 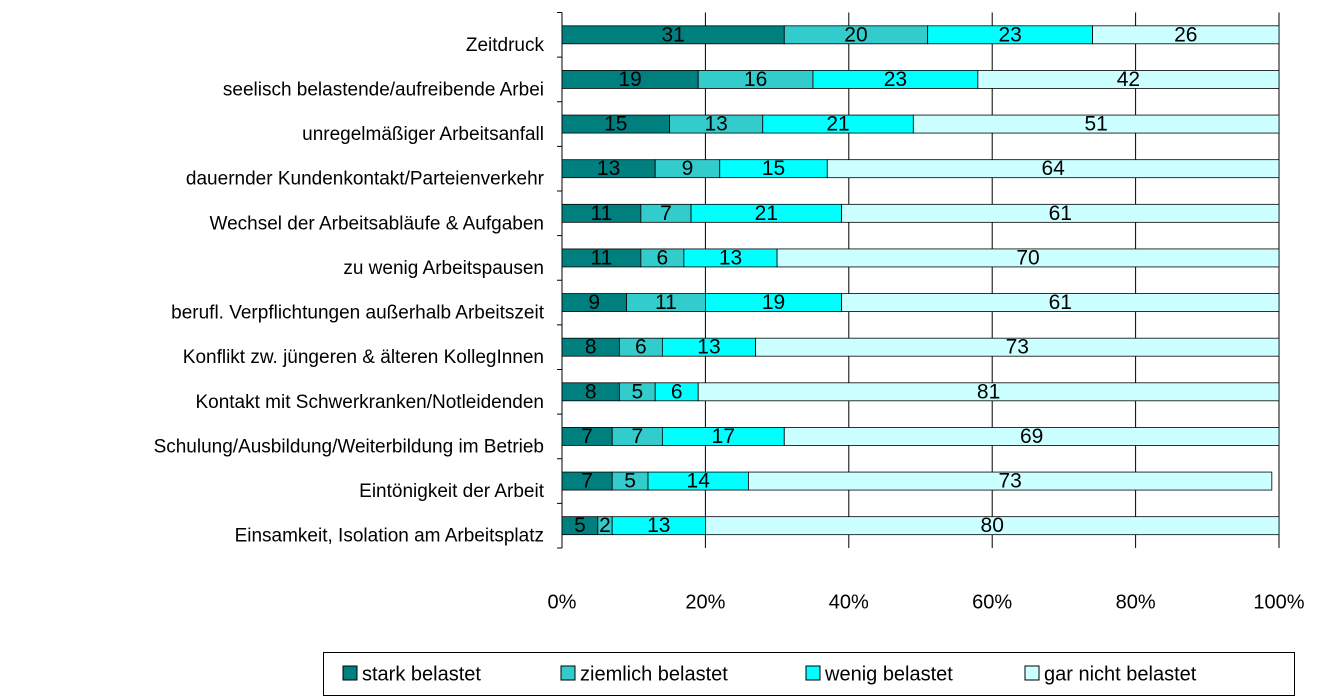 I want to click on y-tick-label: Einsamkeit, Isolation am Arbeitsplatz, so click(x=389, y=536).